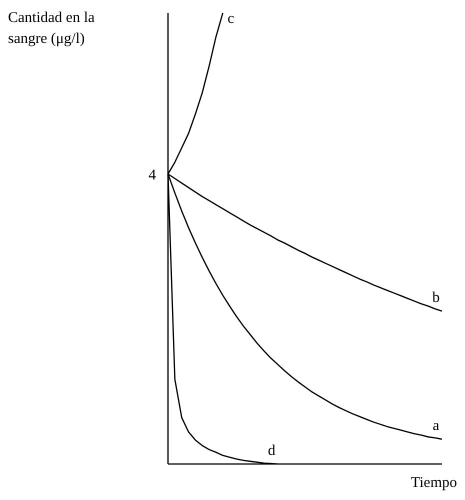 The height and width of the screenshot is (500, 465). I want to click on text: 4, so click(152, 175).